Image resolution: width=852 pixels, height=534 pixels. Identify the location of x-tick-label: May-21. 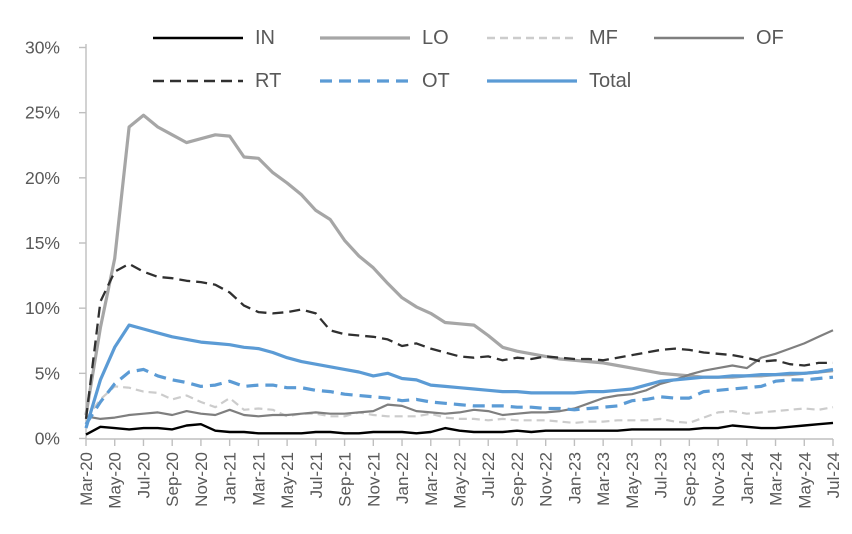
(287, 480).